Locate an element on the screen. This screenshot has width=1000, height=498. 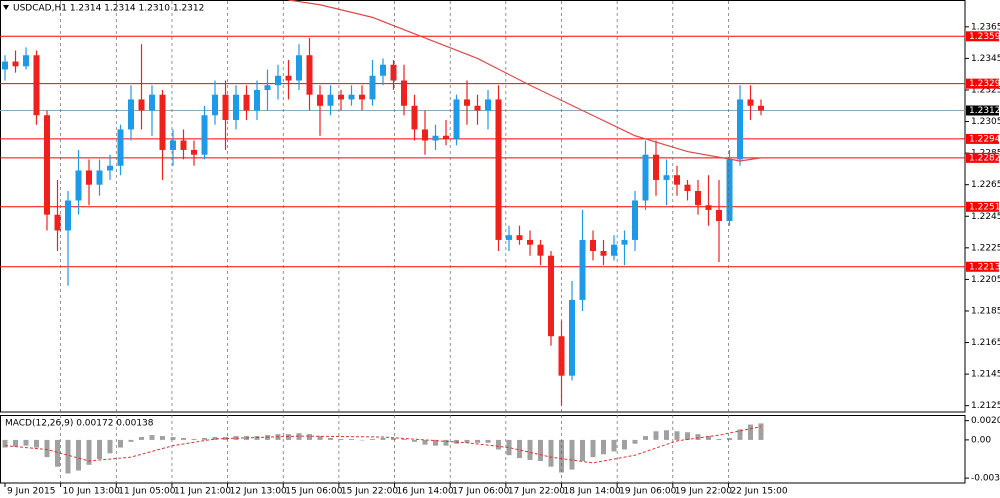
level-label: 1.2282 is located at coordinates (984, 158).